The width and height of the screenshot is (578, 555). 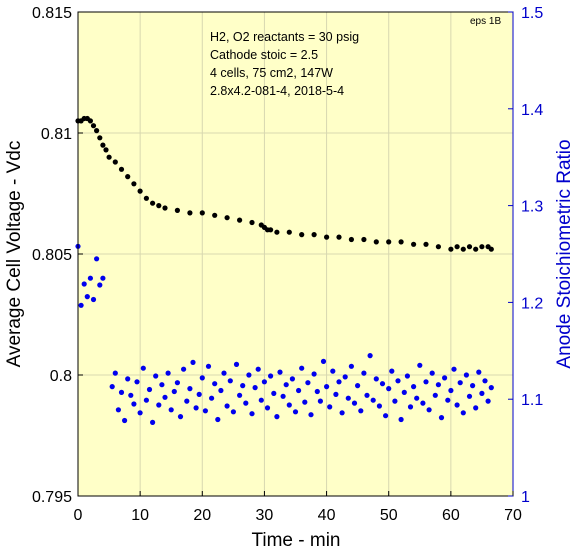 What do you see at coordinates (525, 497) in the screenshot?
I see `y-right-tick-label: 1` at bounding box center [525, 497].